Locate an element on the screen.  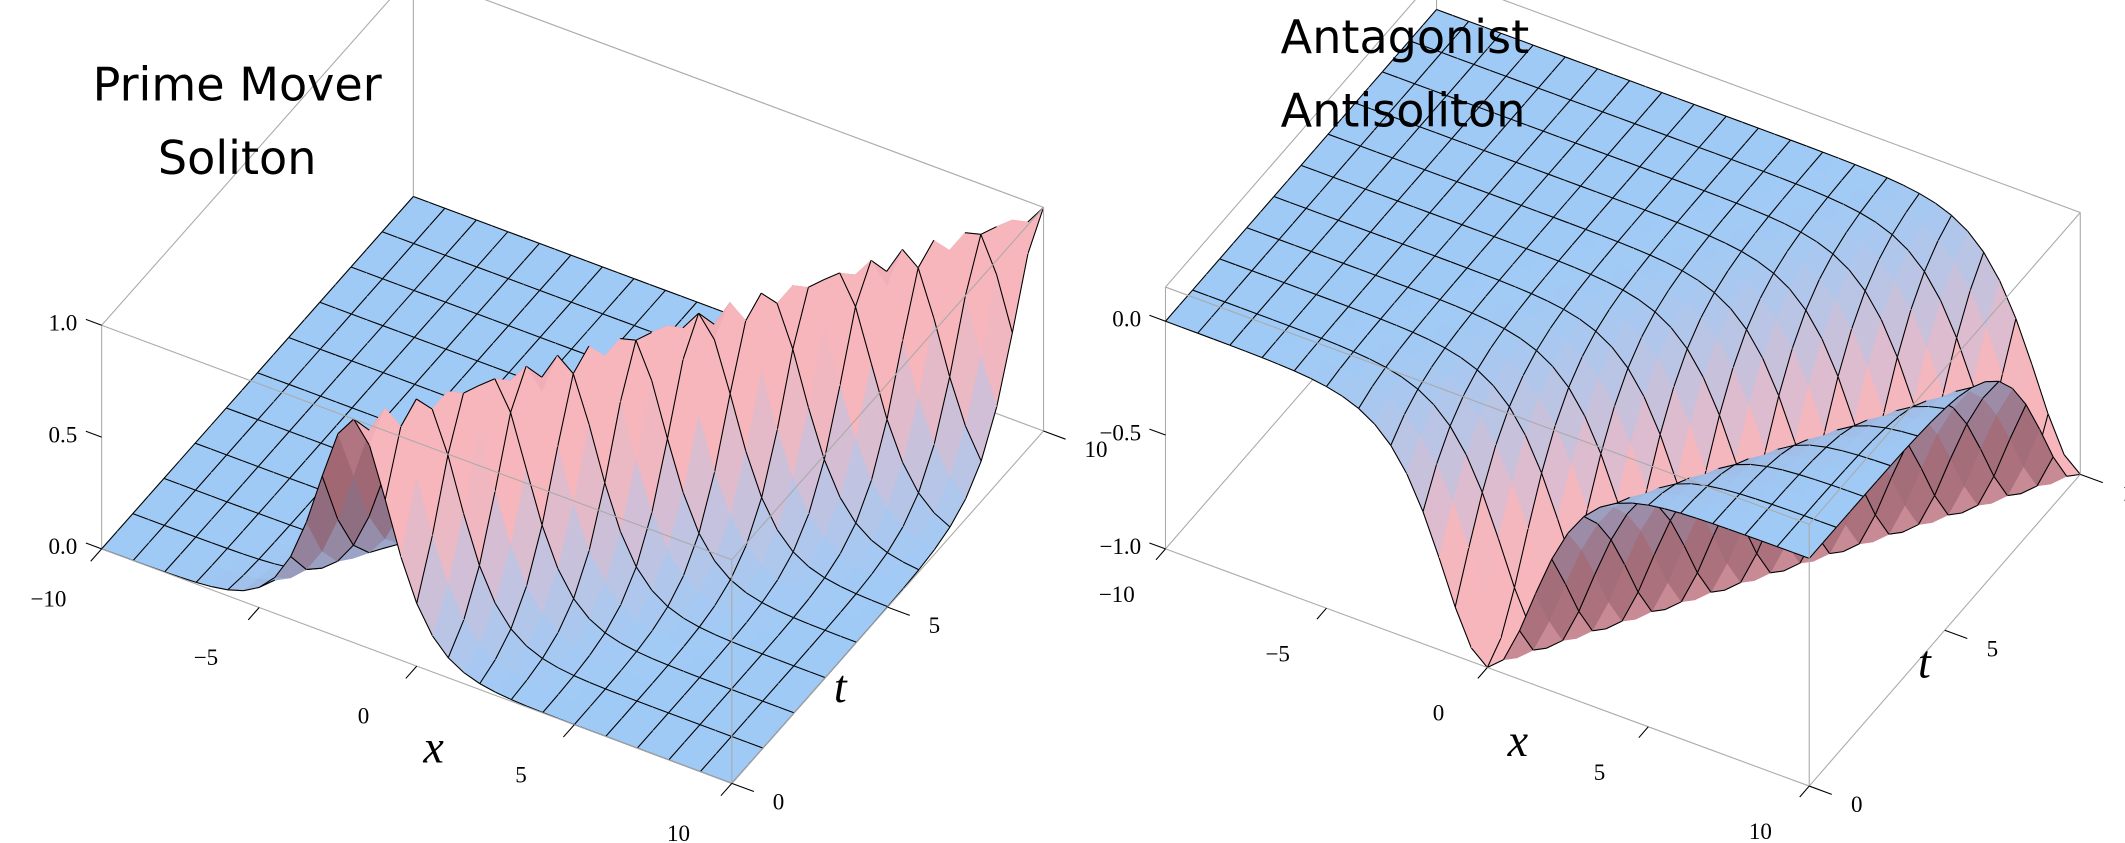
x-axis-label: x is located at coordinates (433, 747).